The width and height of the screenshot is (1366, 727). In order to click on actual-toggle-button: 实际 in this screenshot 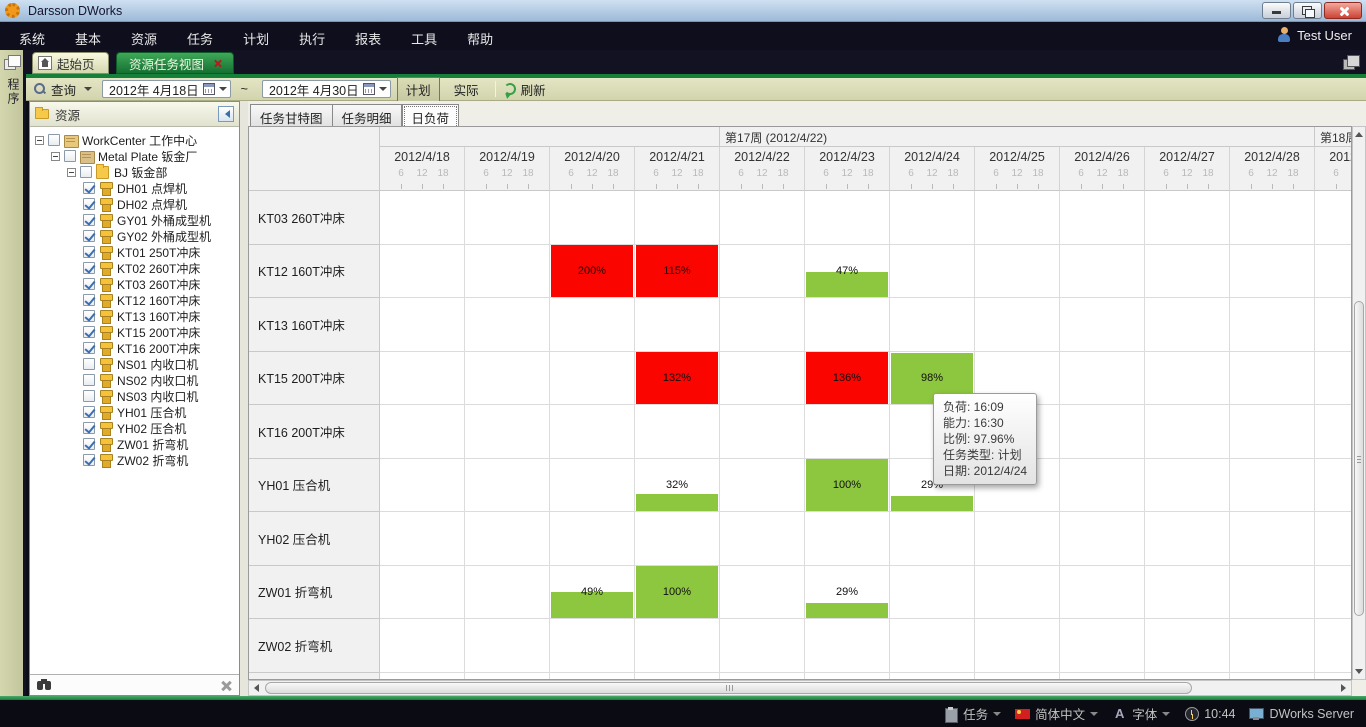, I will do `click(466, 90)`.